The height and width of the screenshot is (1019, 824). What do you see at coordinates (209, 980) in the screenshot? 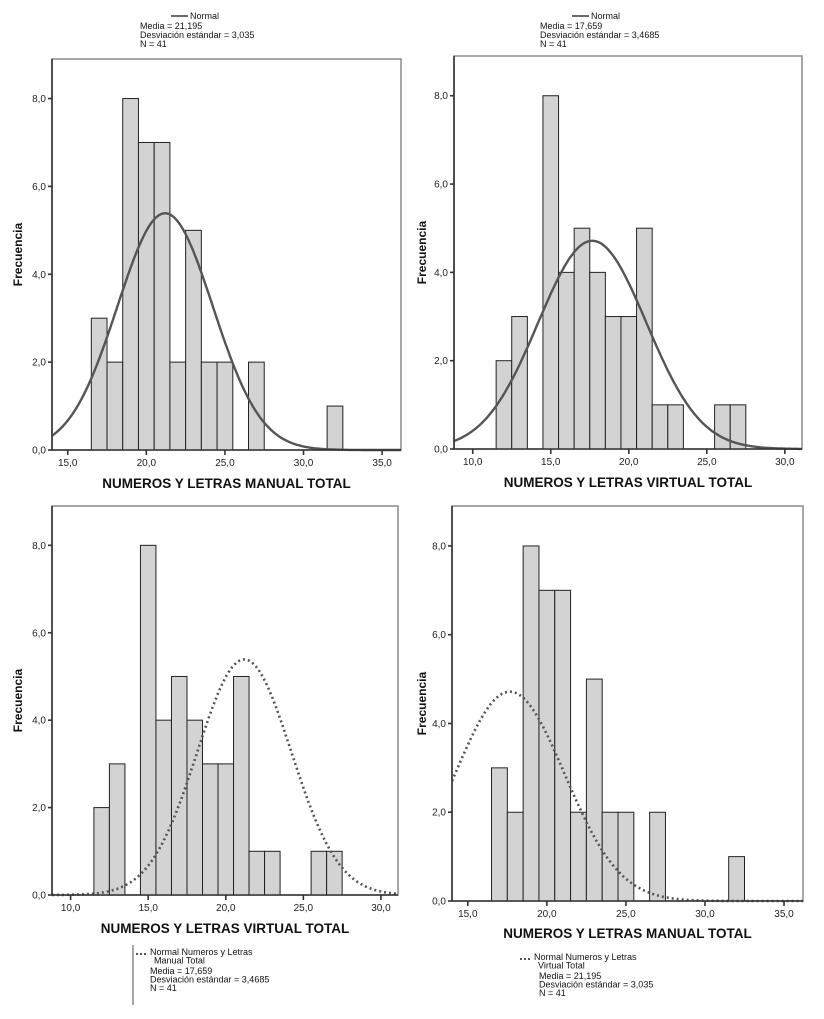
I see `legend-stat: Desviación estándar = 3,4685` at bounding box center [209, 980].